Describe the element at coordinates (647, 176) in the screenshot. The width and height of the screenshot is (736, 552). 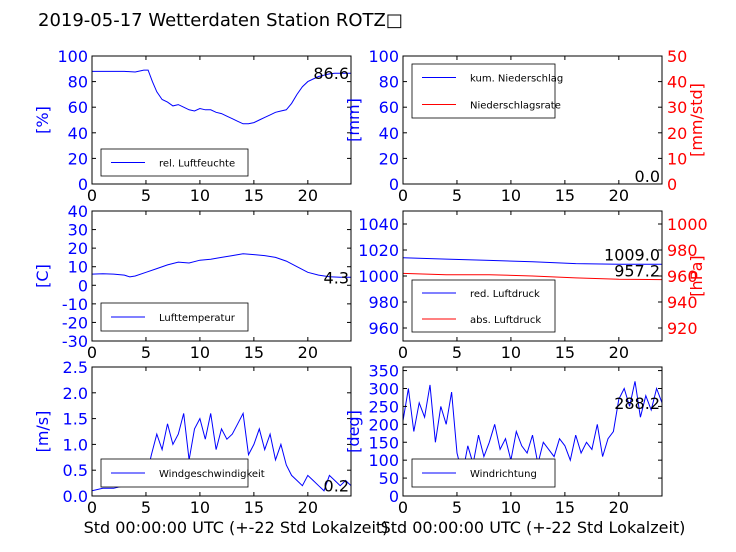
I see `last-value-label: 0.0` at that location.